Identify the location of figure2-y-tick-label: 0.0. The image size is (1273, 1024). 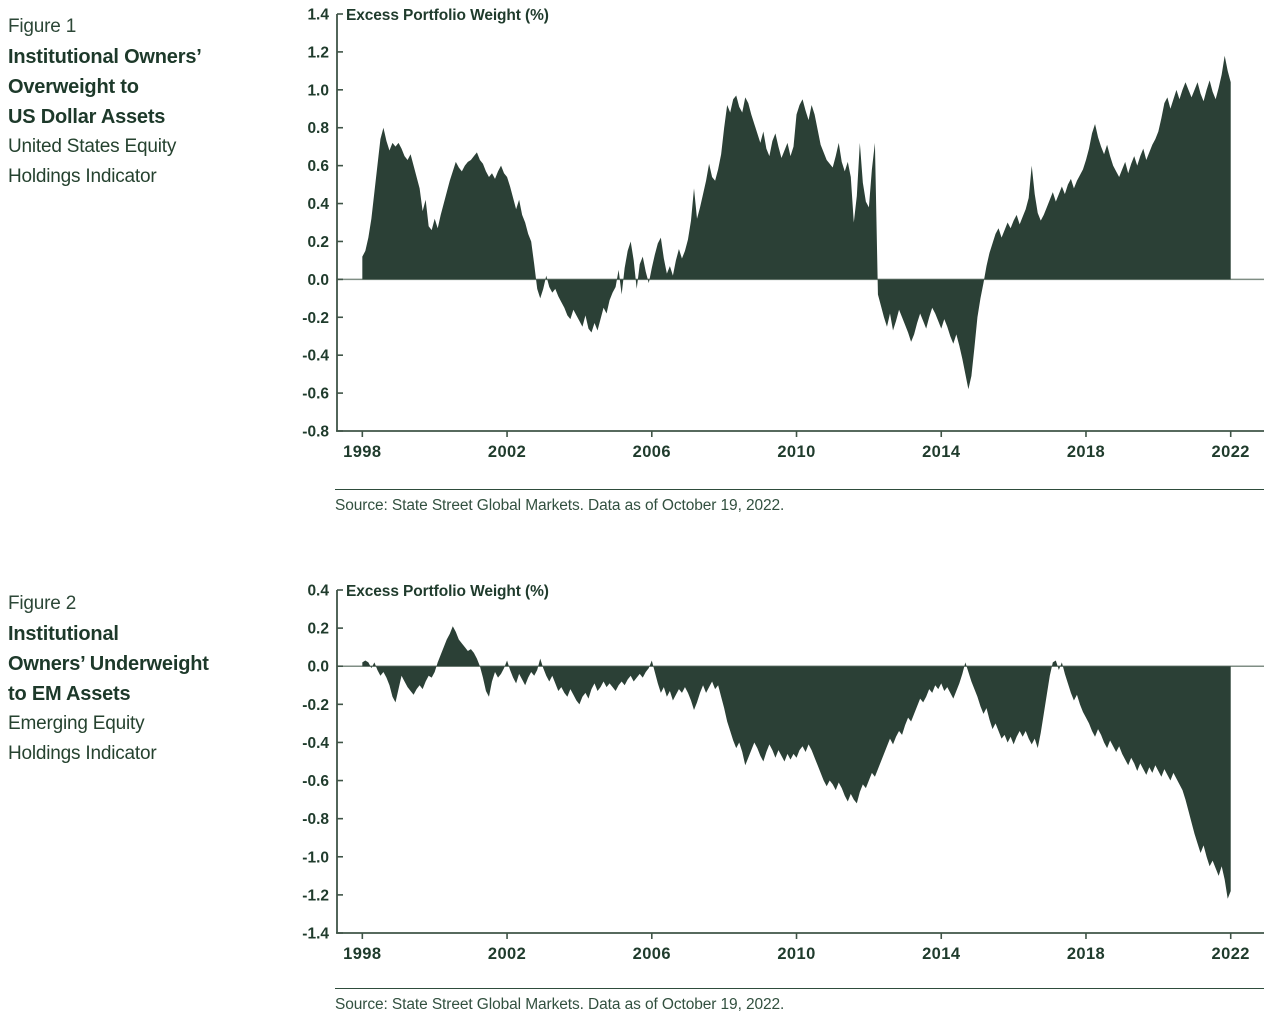
(318, 667).